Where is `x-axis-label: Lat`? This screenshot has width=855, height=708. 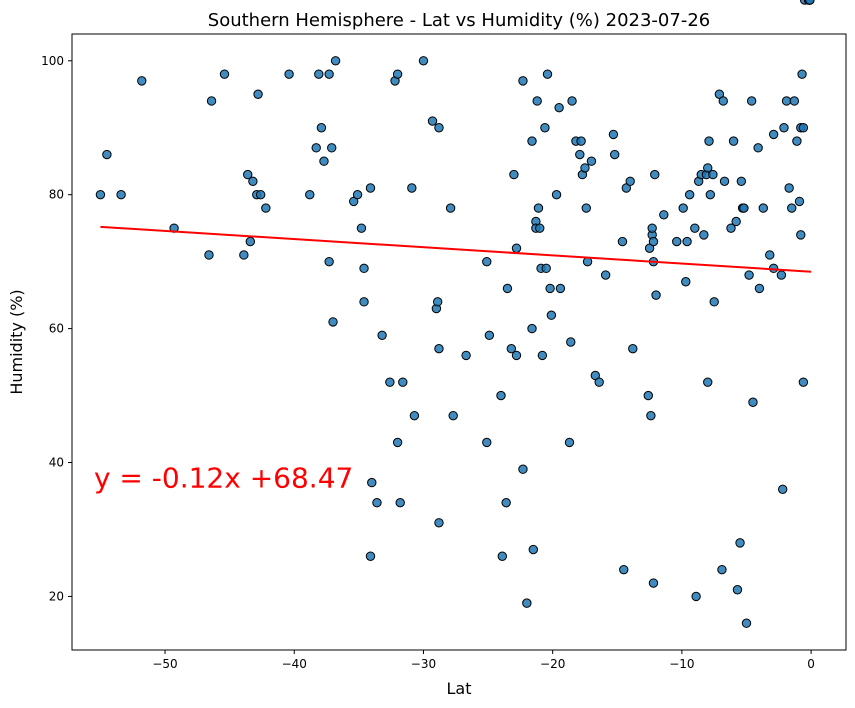
x-axis-label: Lat is located at coordinates (459, 688).